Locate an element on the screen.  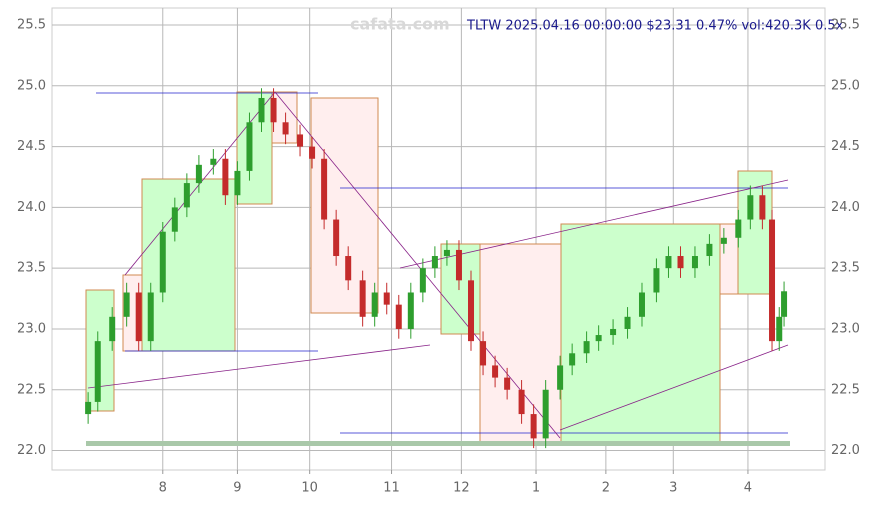
x-tick-label: 10 is located at coordinates (309, 488).